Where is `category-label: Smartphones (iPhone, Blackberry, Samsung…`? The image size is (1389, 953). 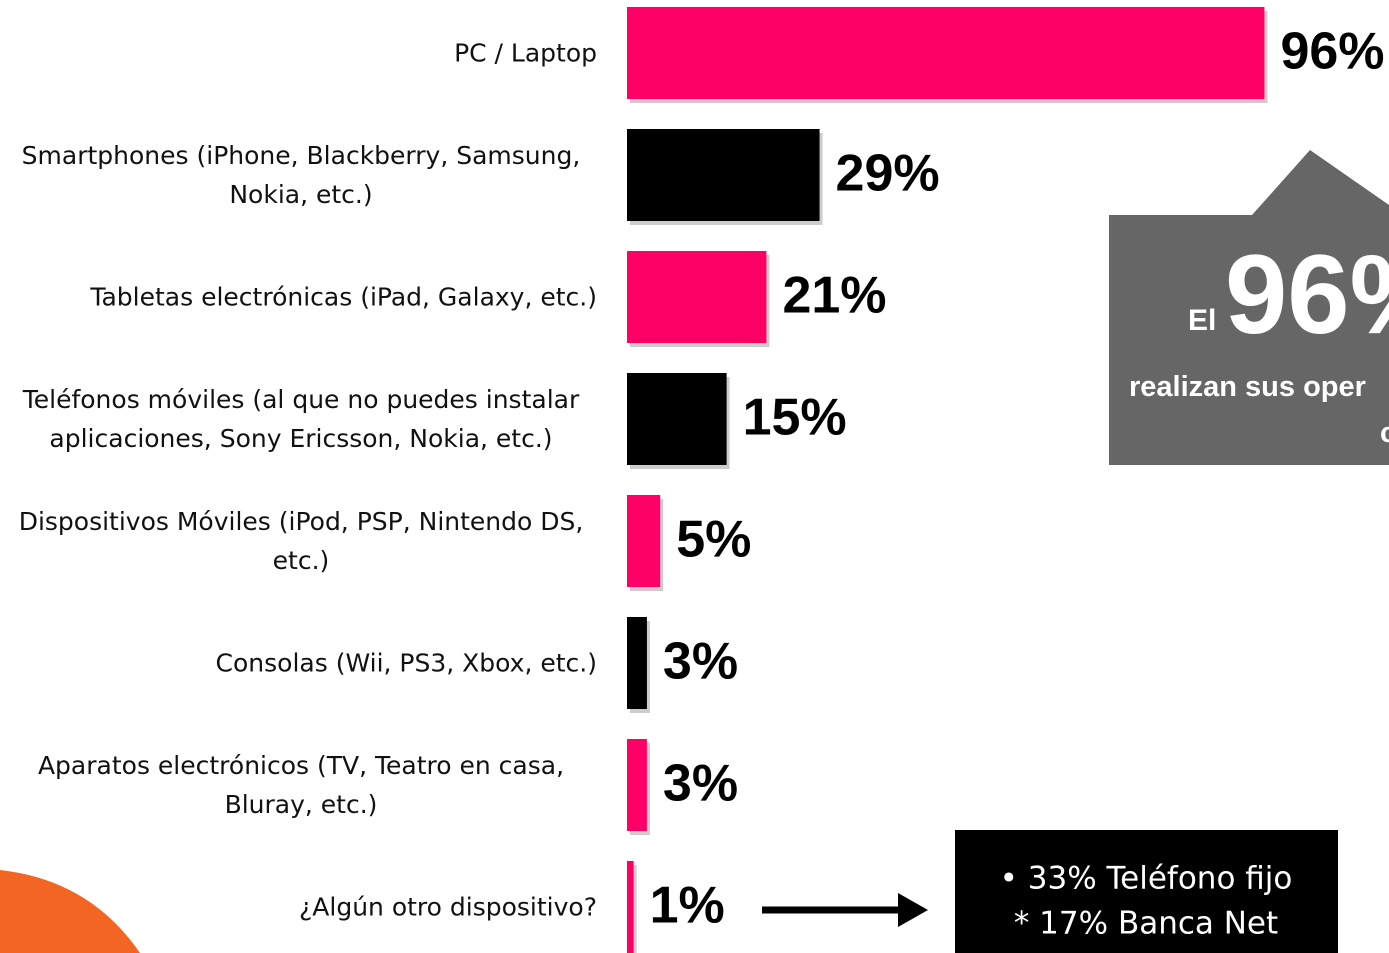
category-label: Smartphones (iPhone, Blackberry, Samsung… is located at coordinates (301, 175).